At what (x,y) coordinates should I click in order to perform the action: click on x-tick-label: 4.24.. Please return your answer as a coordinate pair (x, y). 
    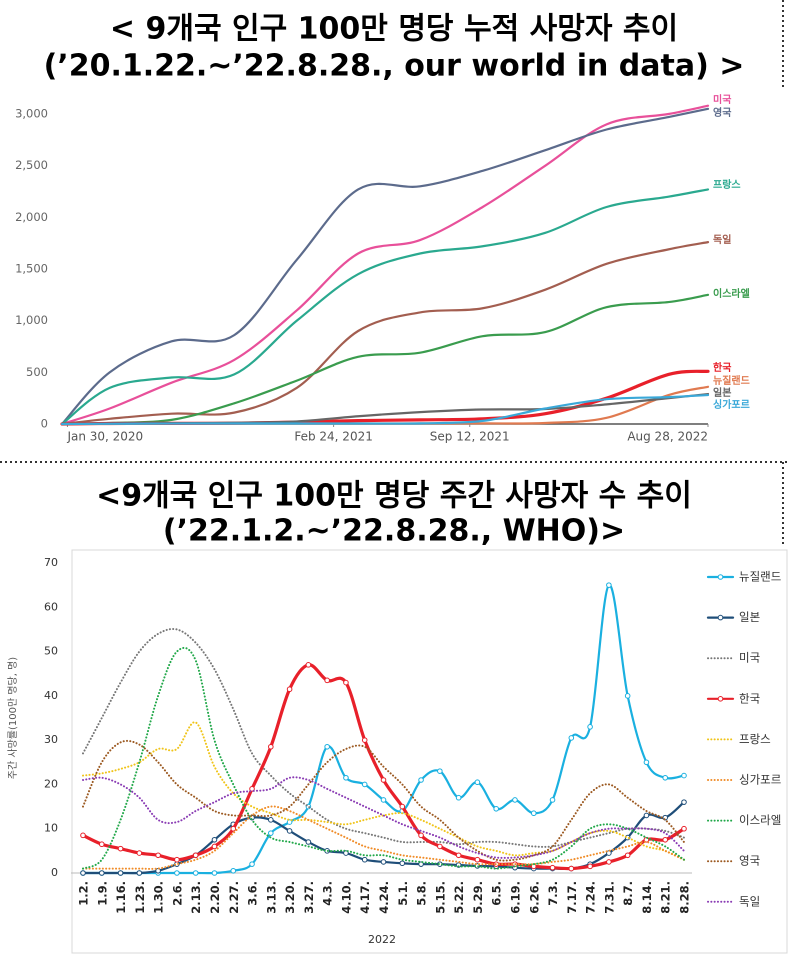
    Looking at the image, I should click on (384, 897).